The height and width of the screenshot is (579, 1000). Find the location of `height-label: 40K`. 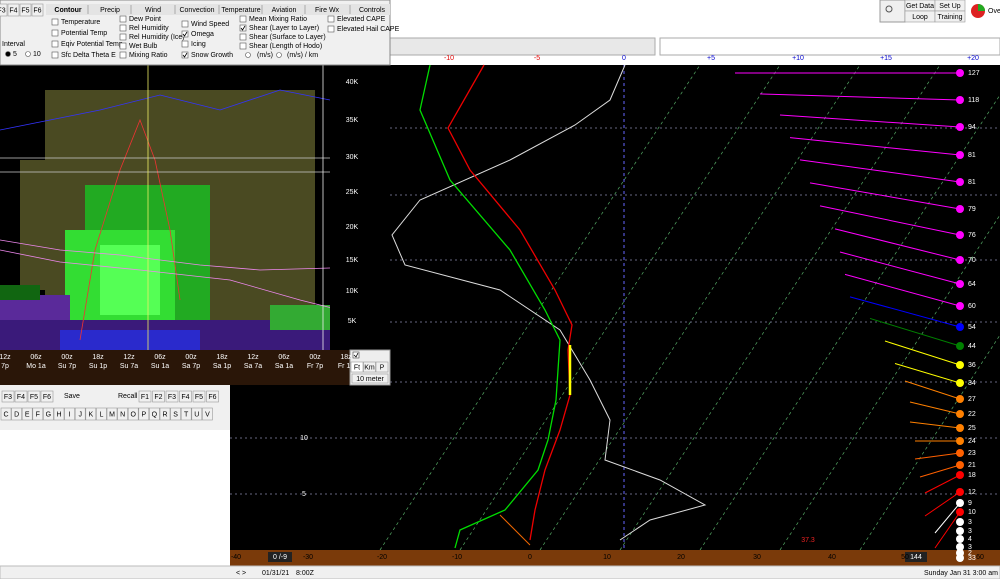

height-label: 40K is located at coordinates (352, 82).